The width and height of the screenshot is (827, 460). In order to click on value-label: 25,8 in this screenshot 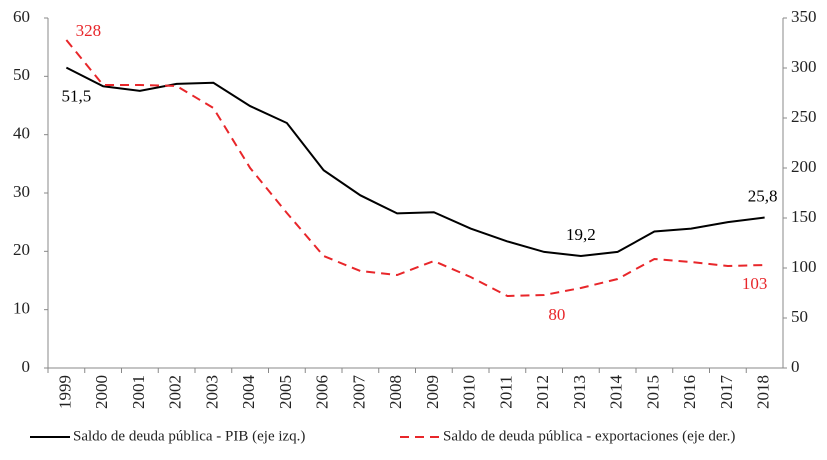, I will do `click(763, 195)`.